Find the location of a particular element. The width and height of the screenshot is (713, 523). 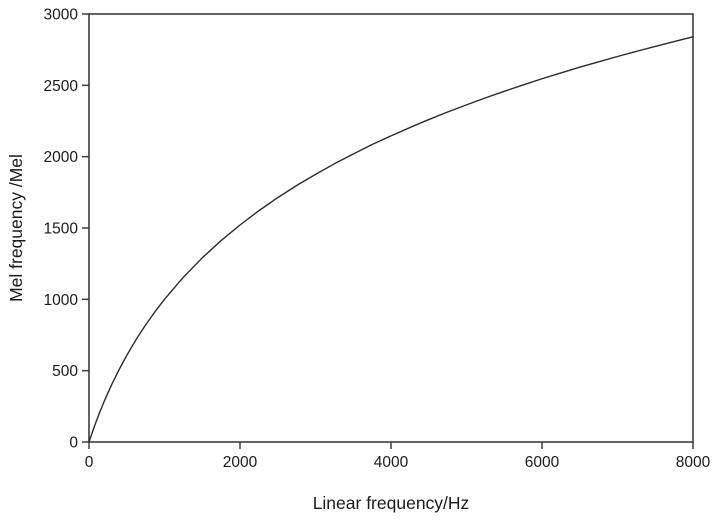

y-tick-label: 500 is located at coordinates (65, 371).